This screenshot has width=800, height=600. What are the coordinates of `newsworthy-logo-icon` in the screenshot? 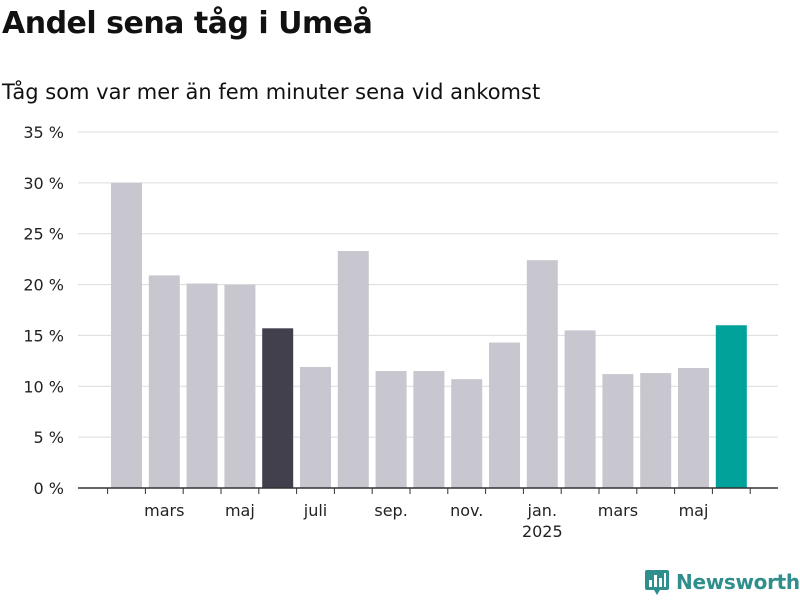 It's located at (657, 582).